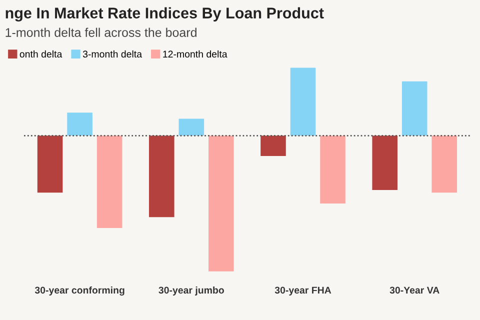  I want to click on x-tick-label: 30-year FHA, so click(303, 291).